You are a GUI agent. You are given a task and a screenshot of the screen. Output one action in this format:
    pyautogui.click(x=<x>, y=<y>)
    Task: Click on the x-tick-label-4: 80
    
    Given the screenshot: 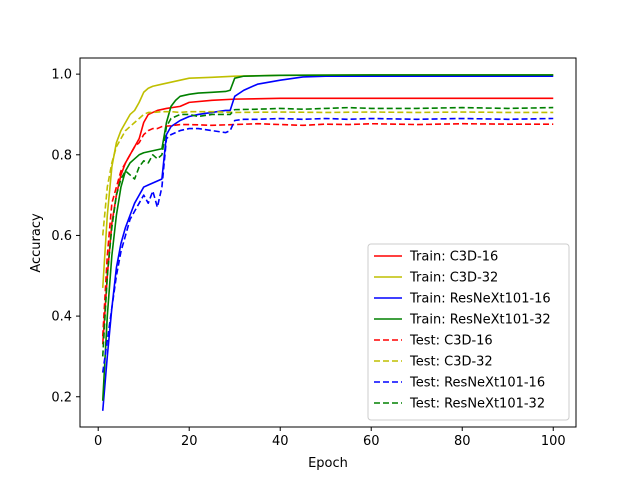 What is the action you would take?
    pyautogui.click(x=462, y=441)
    